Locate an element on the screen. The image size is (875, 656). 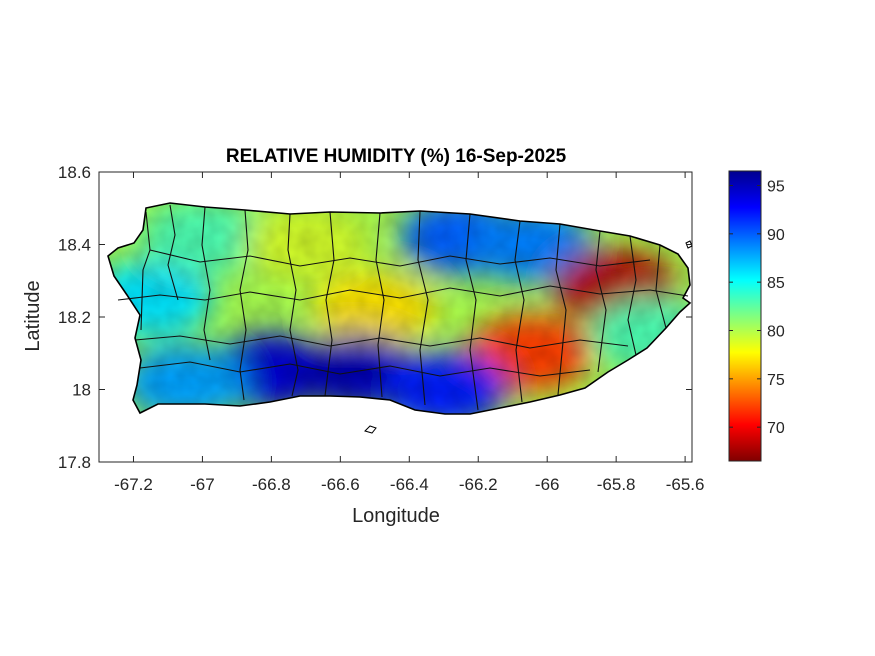
x-tick-label: -66.8 is located at coordinates (271, 484).